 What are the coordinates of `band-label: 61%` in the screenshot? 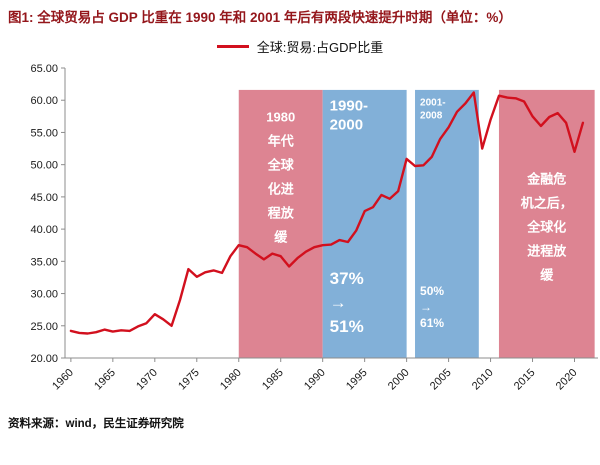 It's located at (432, 322).